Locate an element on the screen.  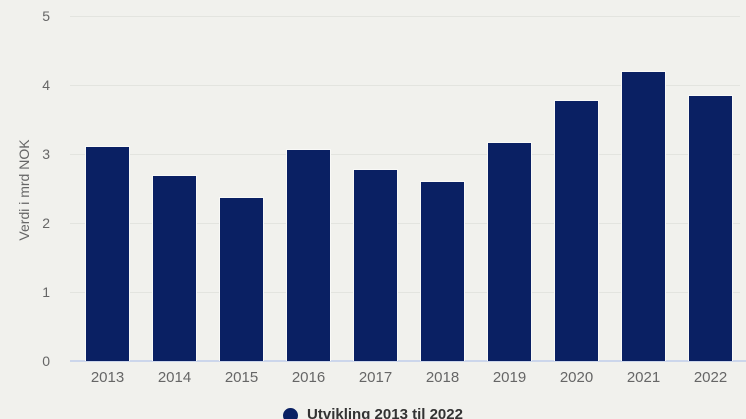
x-axis-label-2015: 2015 is located at coordinates (241, 377).